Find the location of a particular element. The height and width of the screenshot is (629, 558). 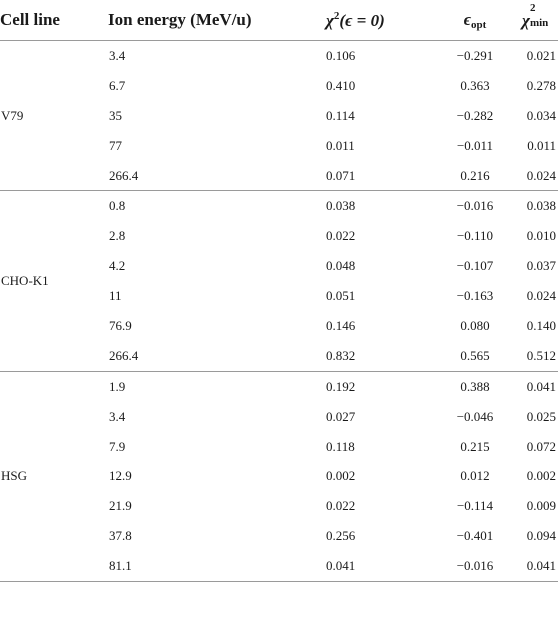

chi-squared-zero-cell: 0.038 is located at coordinates (341, 206).